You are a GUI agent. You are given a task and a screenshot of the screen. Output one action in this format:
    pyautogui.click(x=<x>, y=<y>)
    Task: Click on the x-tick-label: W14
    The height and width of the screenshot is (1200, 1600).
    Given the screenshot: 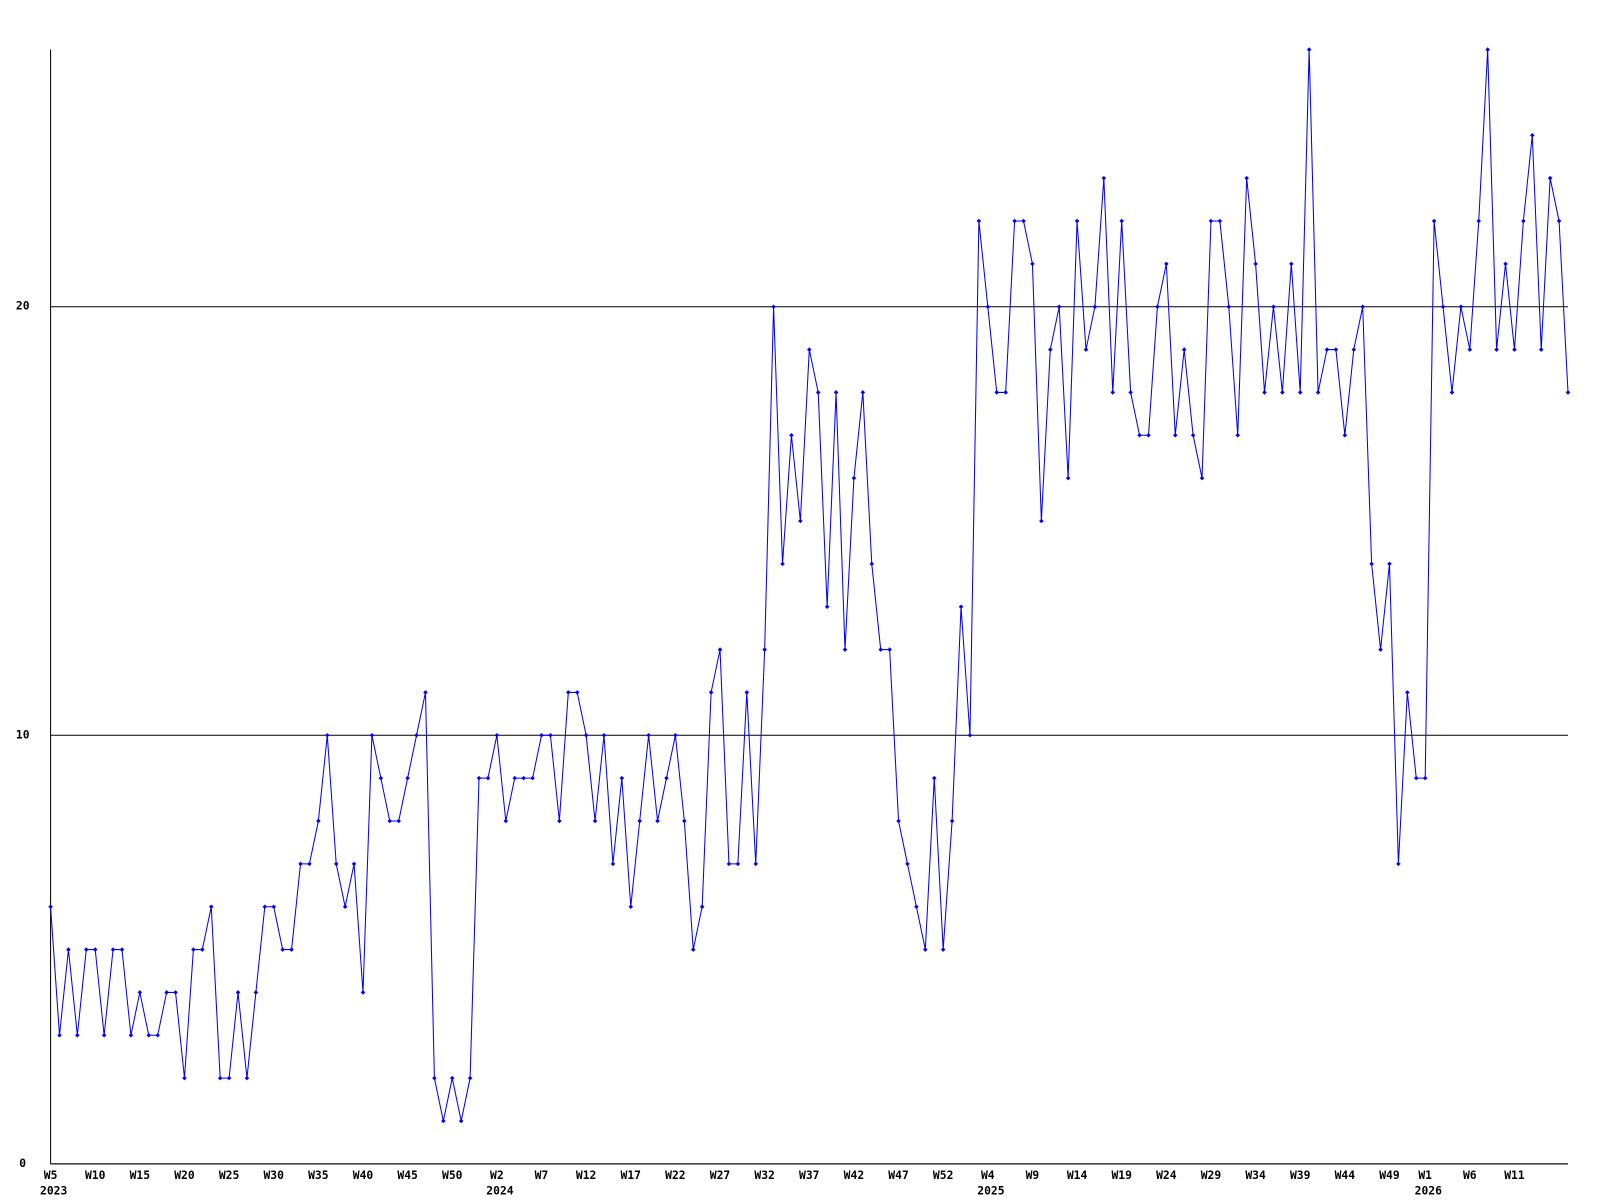 What is the action you would take?
    pyautogui.click(x=1077, y=1175)
    